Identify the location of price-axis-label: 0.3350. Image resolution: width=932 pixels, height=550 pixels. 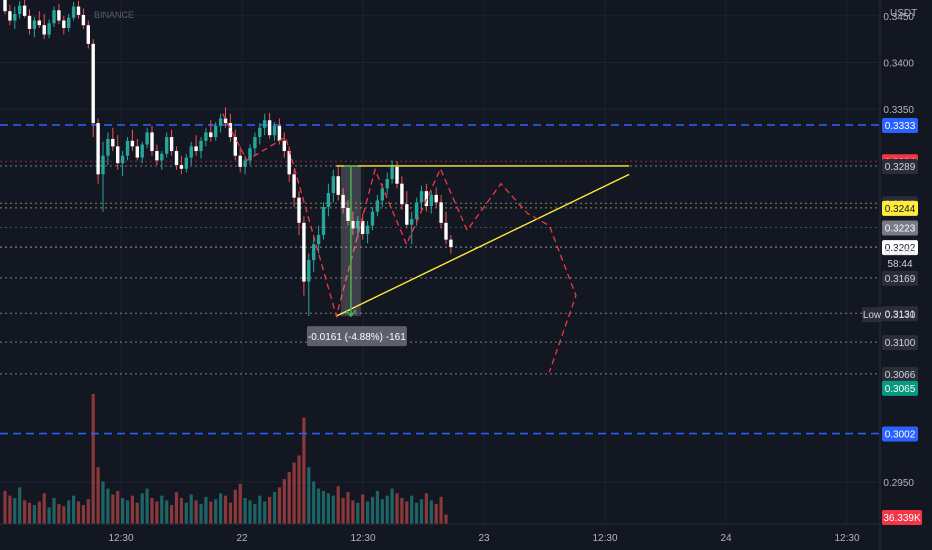
(898, 110).